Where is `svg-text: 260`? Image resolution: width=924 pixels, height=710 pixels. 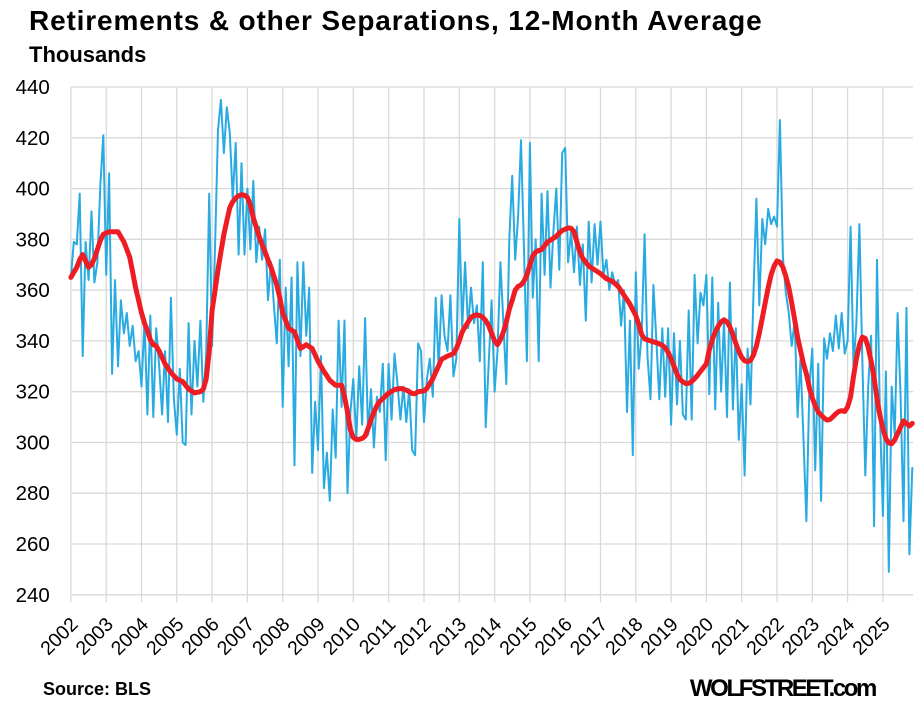 svg-text: 260 is located at coordinates (33, 544).